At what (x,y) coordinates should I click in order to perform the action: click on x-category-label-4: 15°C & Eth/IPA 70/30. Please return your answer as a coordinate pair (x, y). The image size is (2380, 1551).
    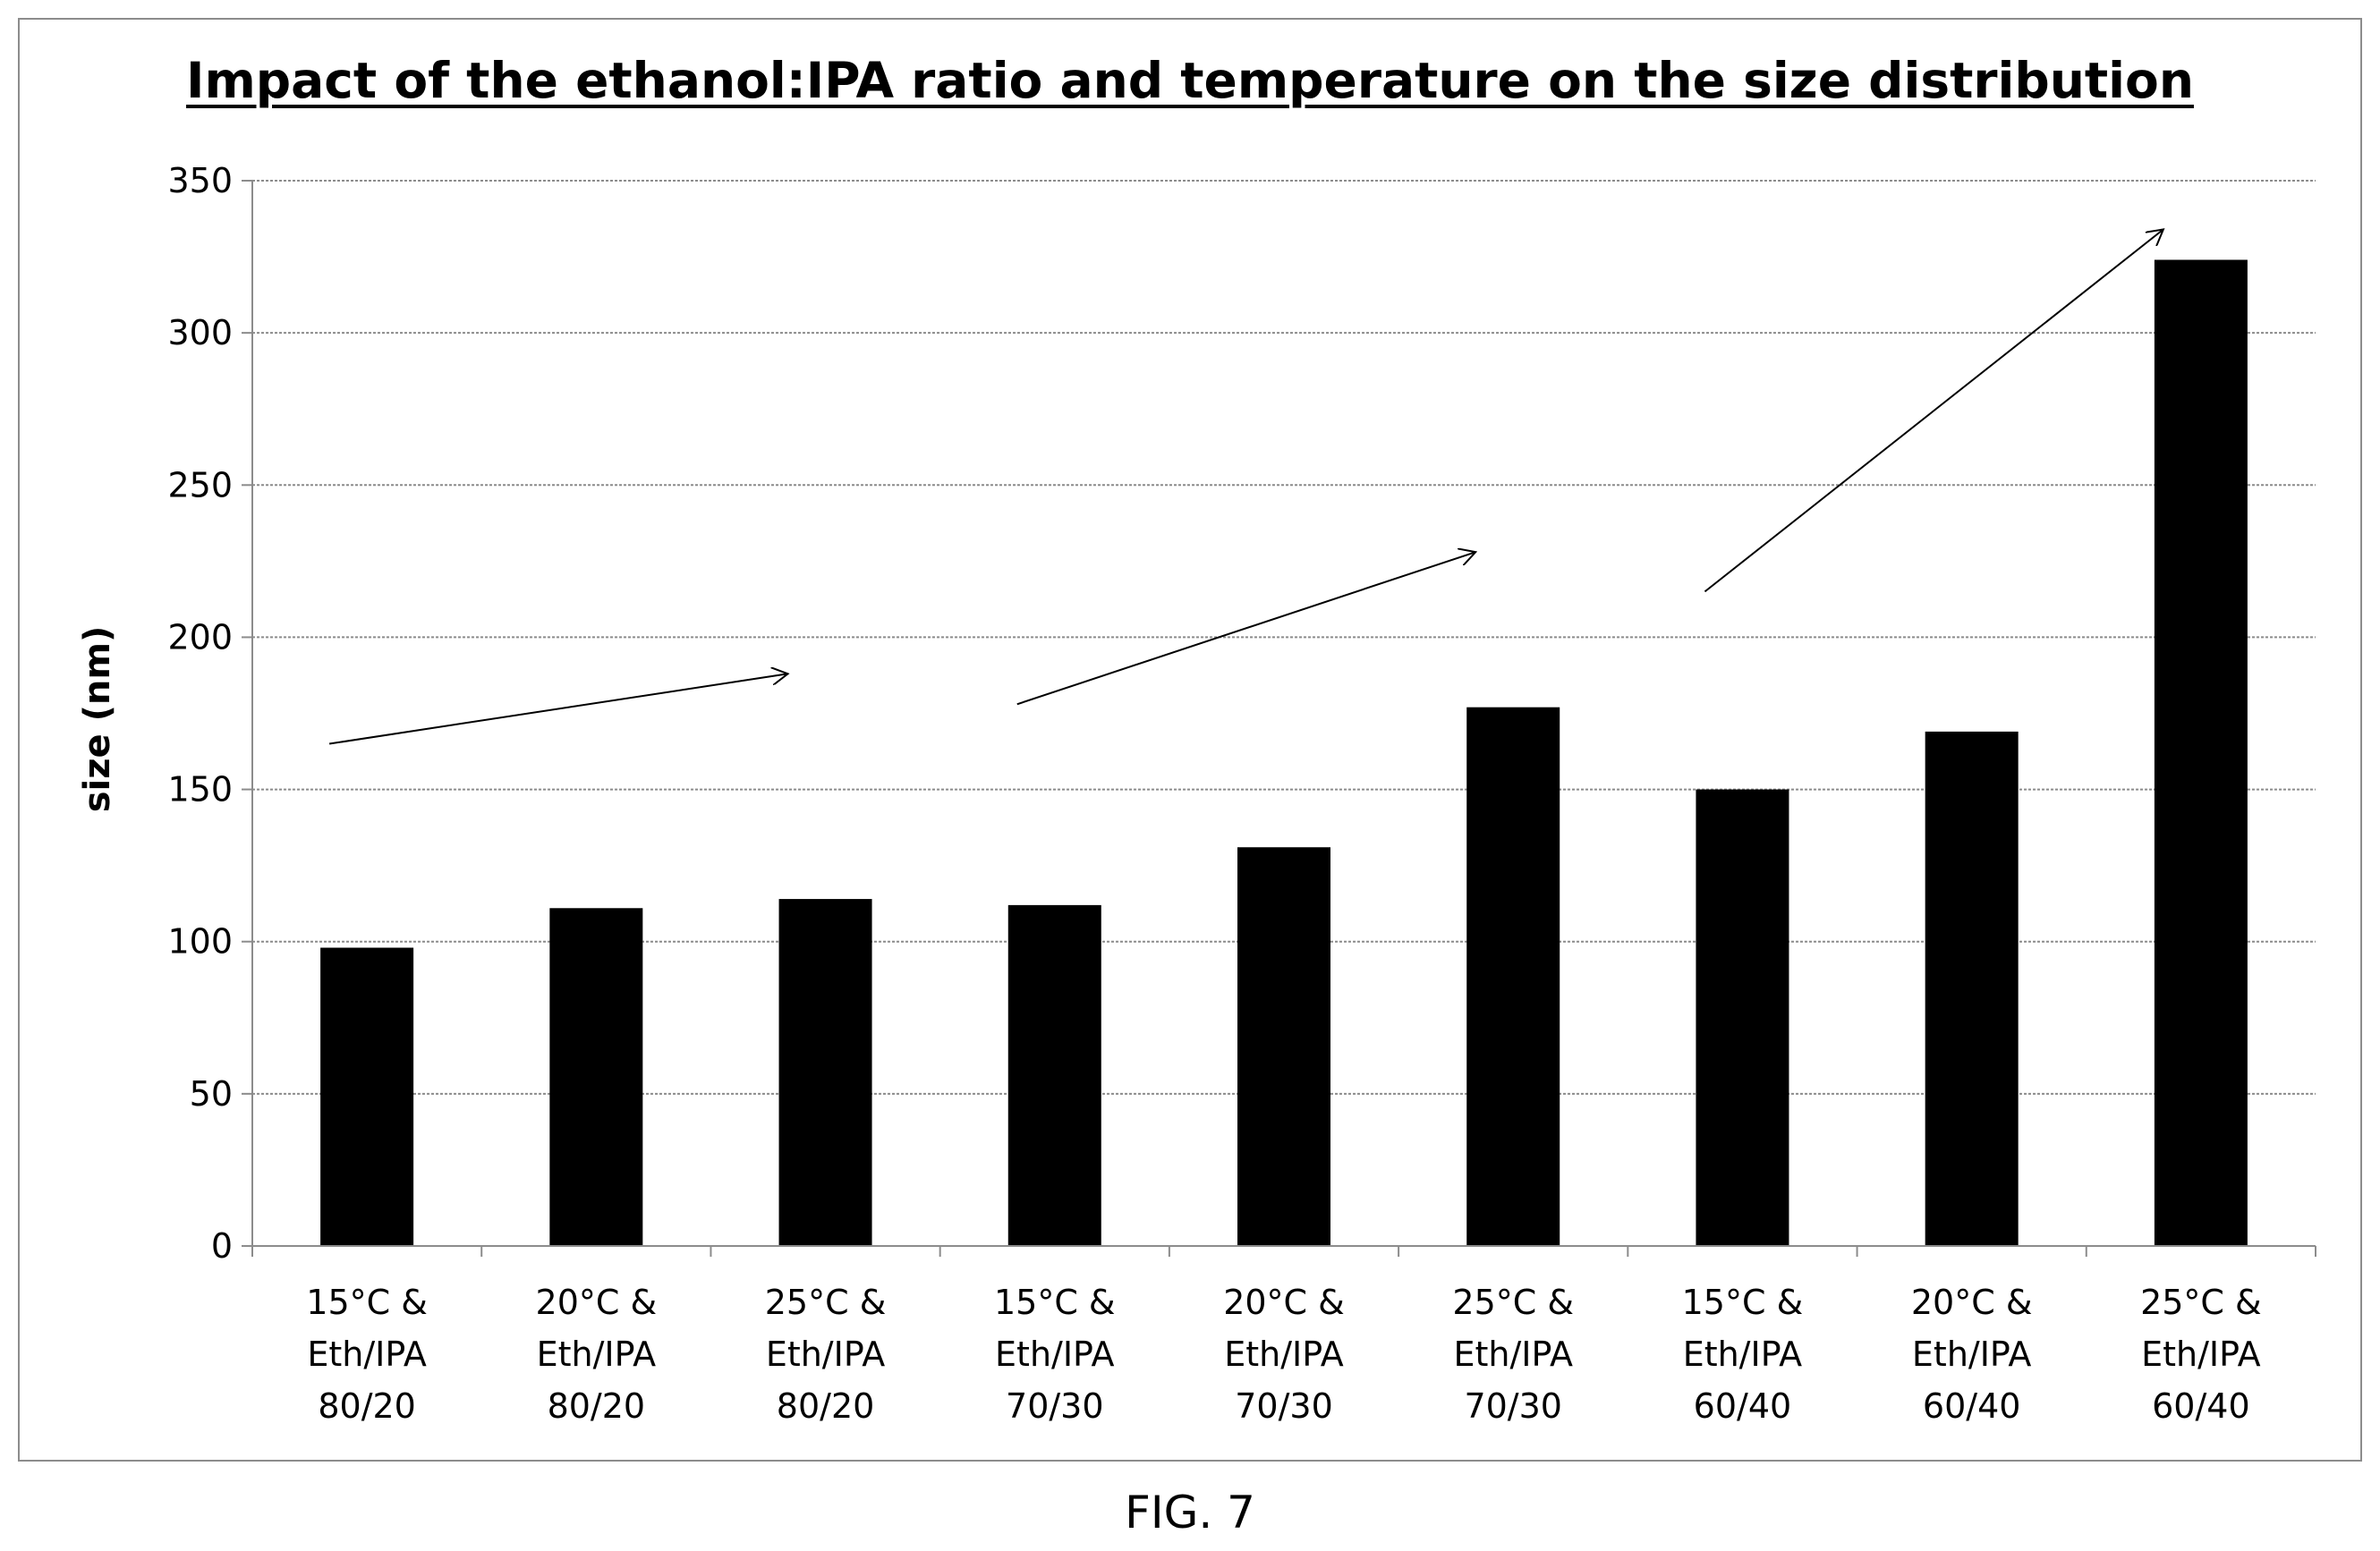
    Looking at the image, I should click on (1055, 1355).